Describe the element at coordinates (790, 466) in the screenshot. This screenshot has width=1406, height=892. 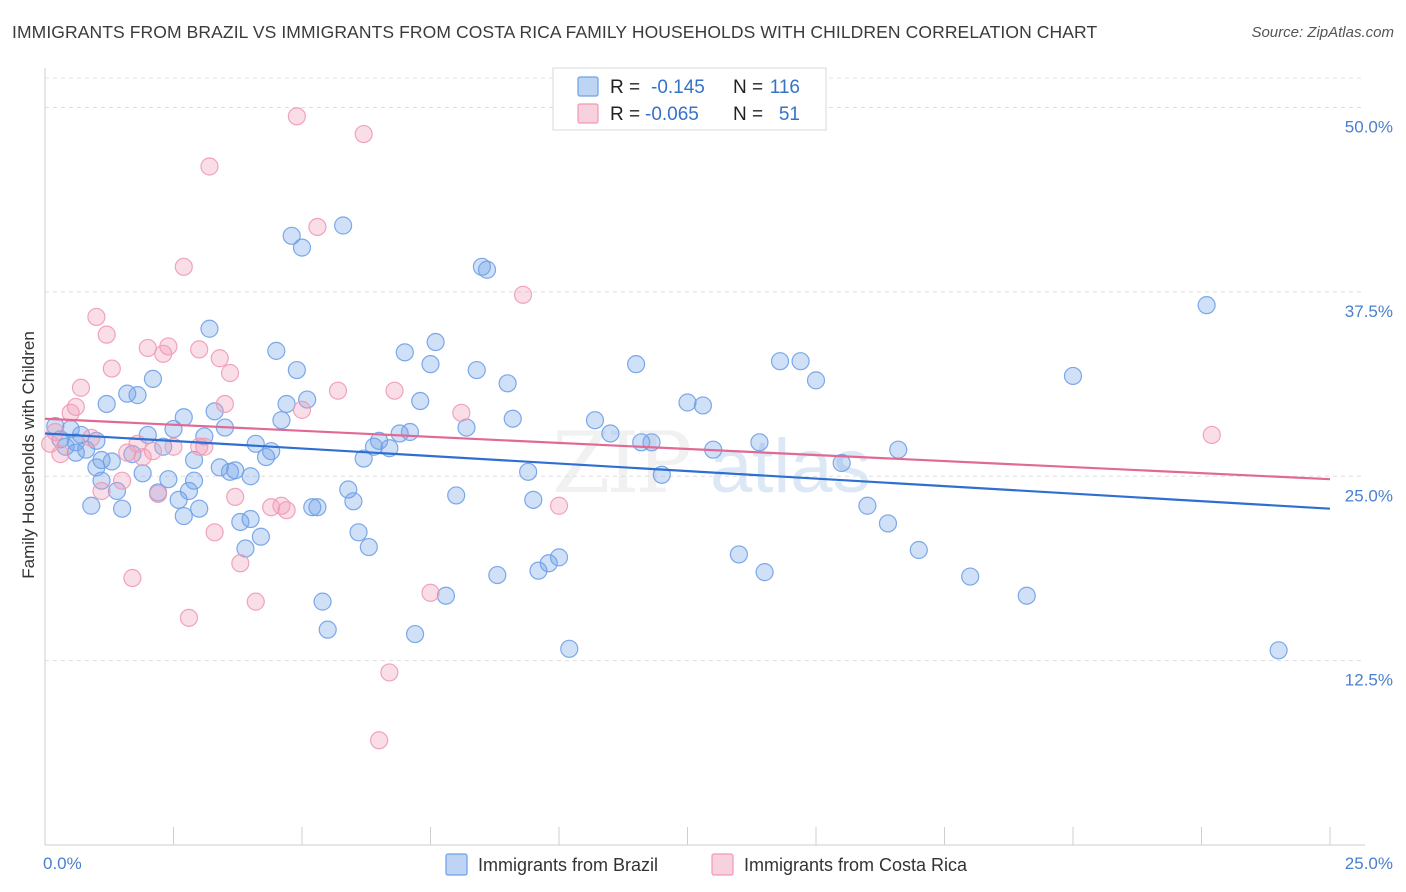
I see `watermark-atlas: atlas` at that location.